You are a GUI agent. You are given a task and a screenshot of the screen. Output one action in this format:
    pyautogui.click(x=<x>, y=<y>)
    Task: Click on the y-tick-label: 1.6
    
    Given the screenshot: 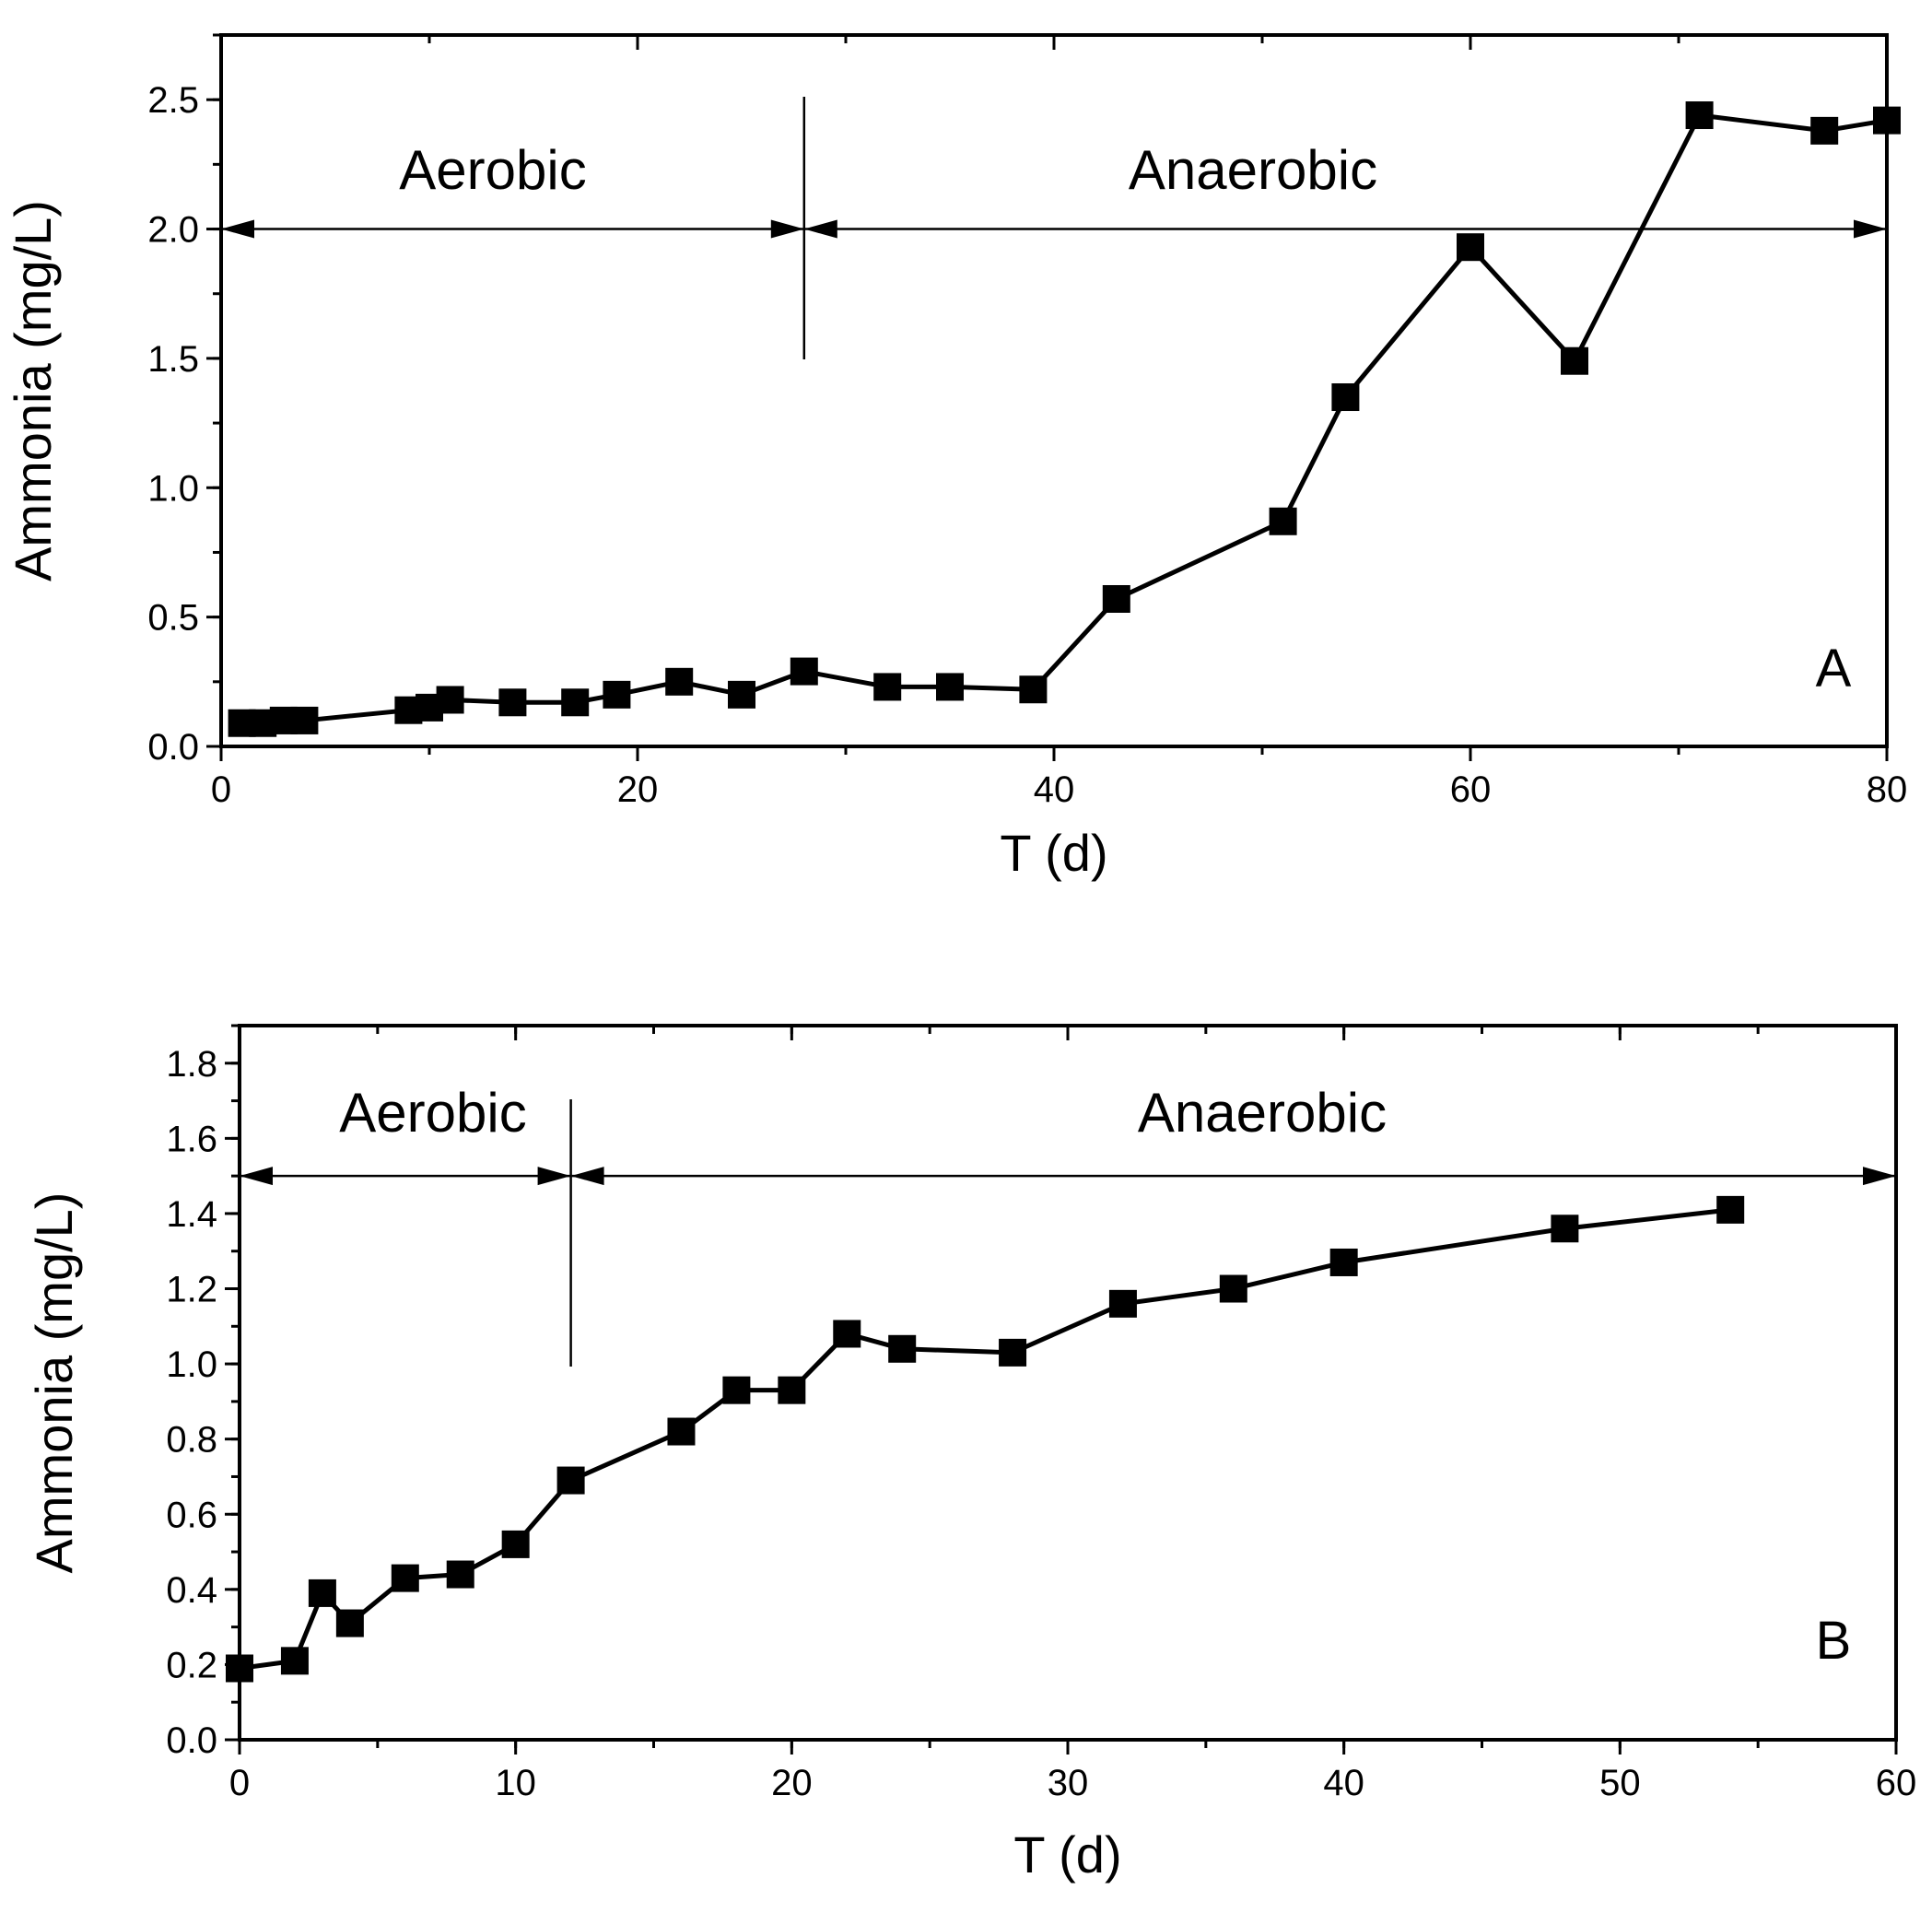 What is the action you would take?
    pyautogui.click(x=191, y=1139)
    